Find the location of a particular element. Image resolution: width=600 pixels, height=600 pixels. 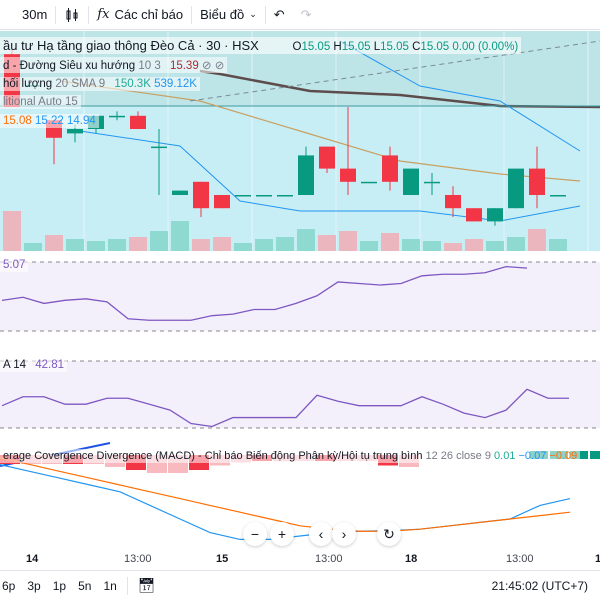

signal-line is located at coordinates (285, 494).